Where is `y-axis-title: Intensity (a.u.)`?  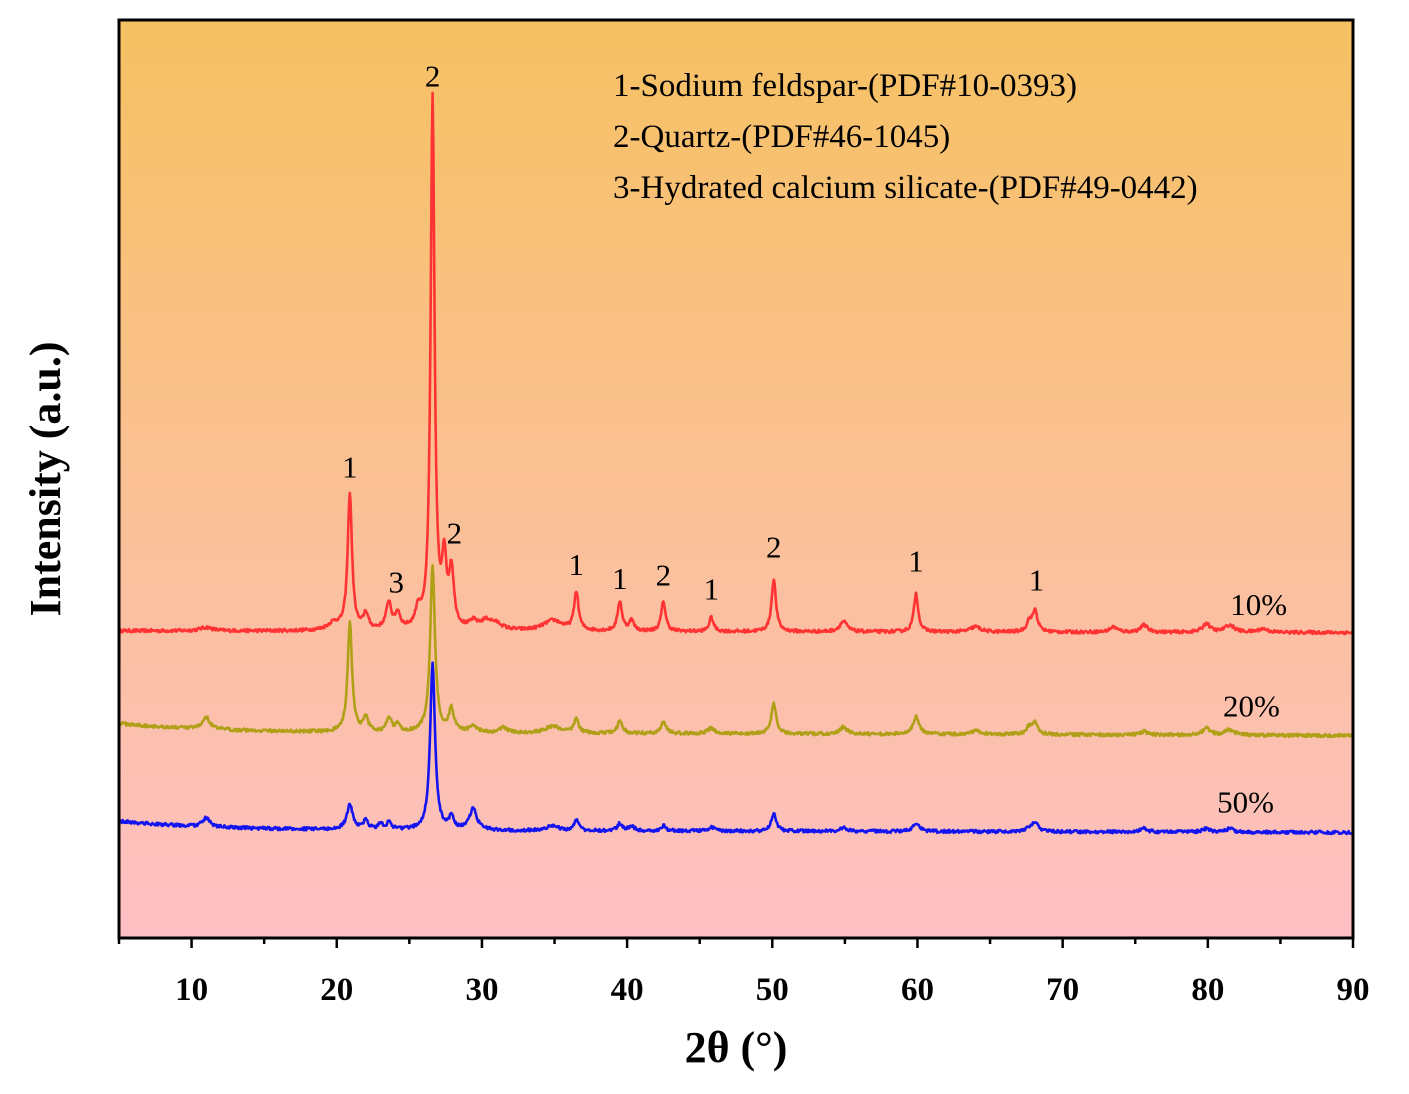
y-axis-title: Intensity (a.u.) is located at coordinates (45, 478).